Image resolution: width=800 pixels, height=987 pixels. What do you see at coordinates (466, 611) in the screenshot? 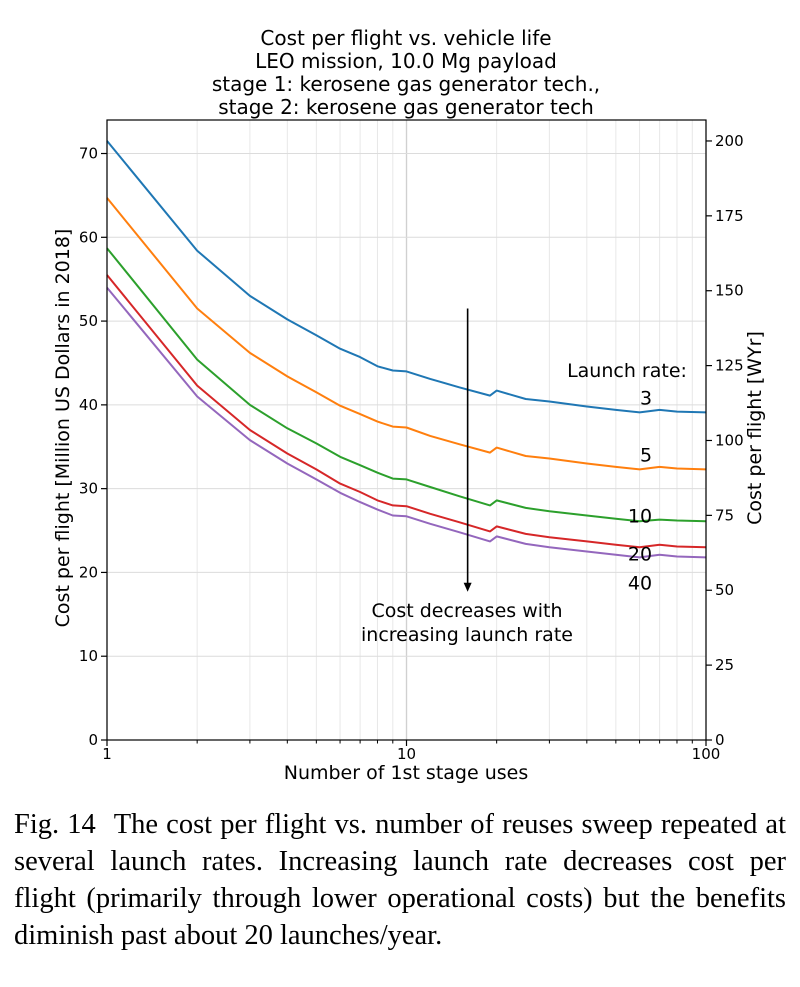
I see `annotation-line-1: Cost decreases with` at bounding box center [466, 611].